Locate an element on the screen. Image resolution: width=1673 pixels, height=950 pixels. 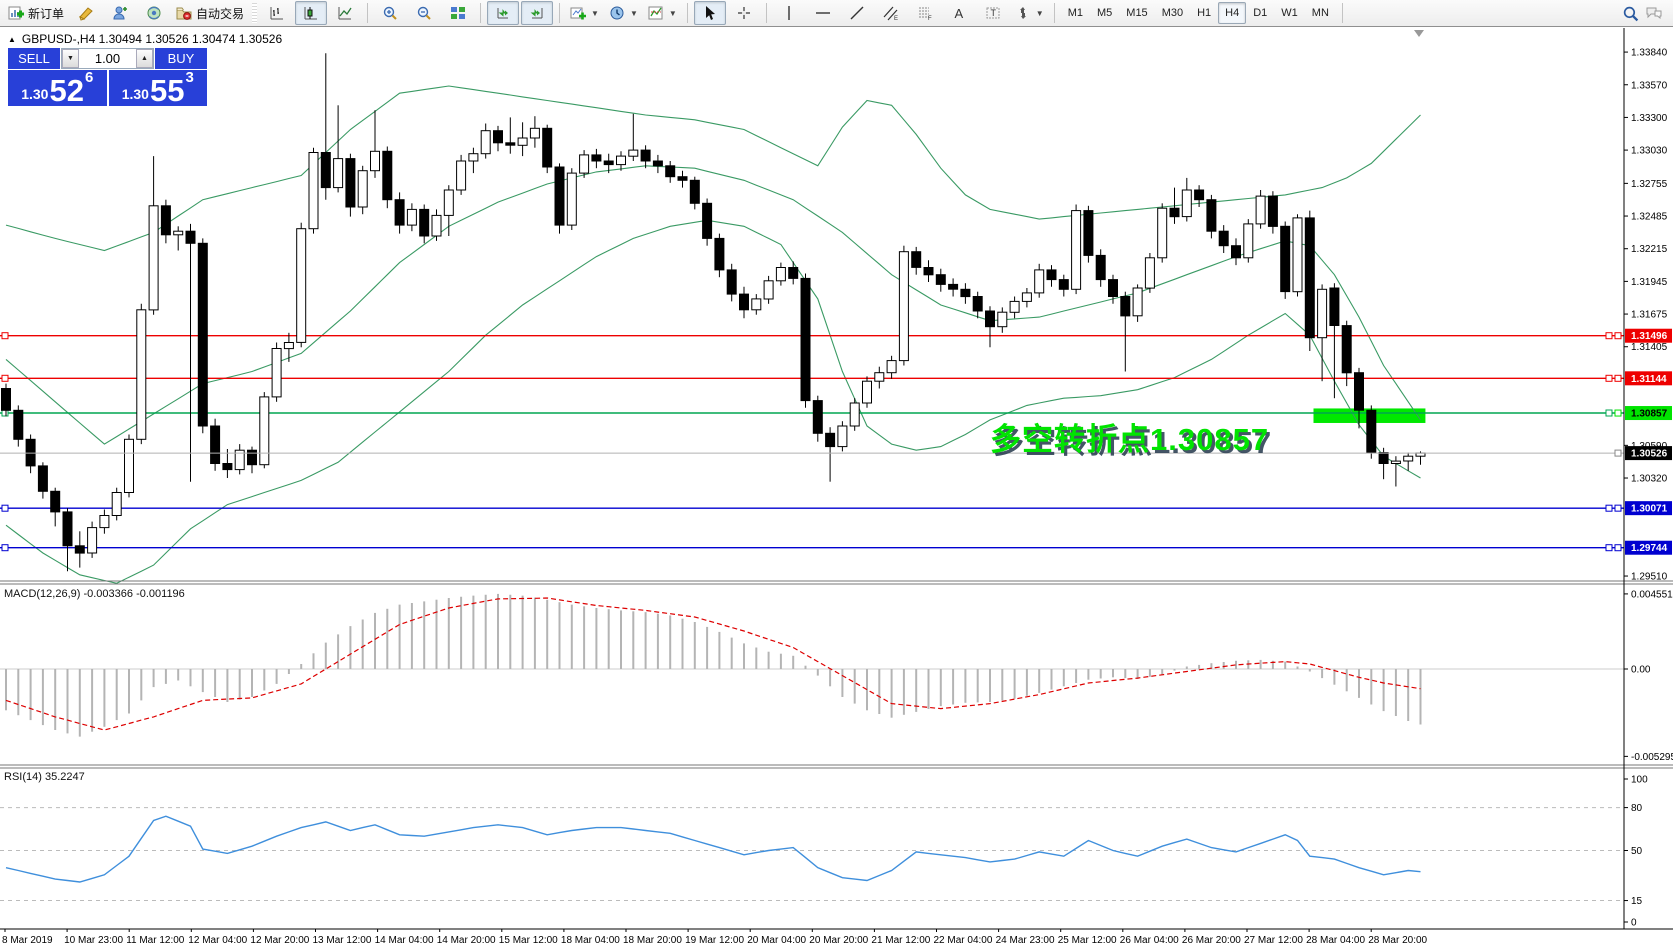
cursor-button is located at coordinates (709, 13).